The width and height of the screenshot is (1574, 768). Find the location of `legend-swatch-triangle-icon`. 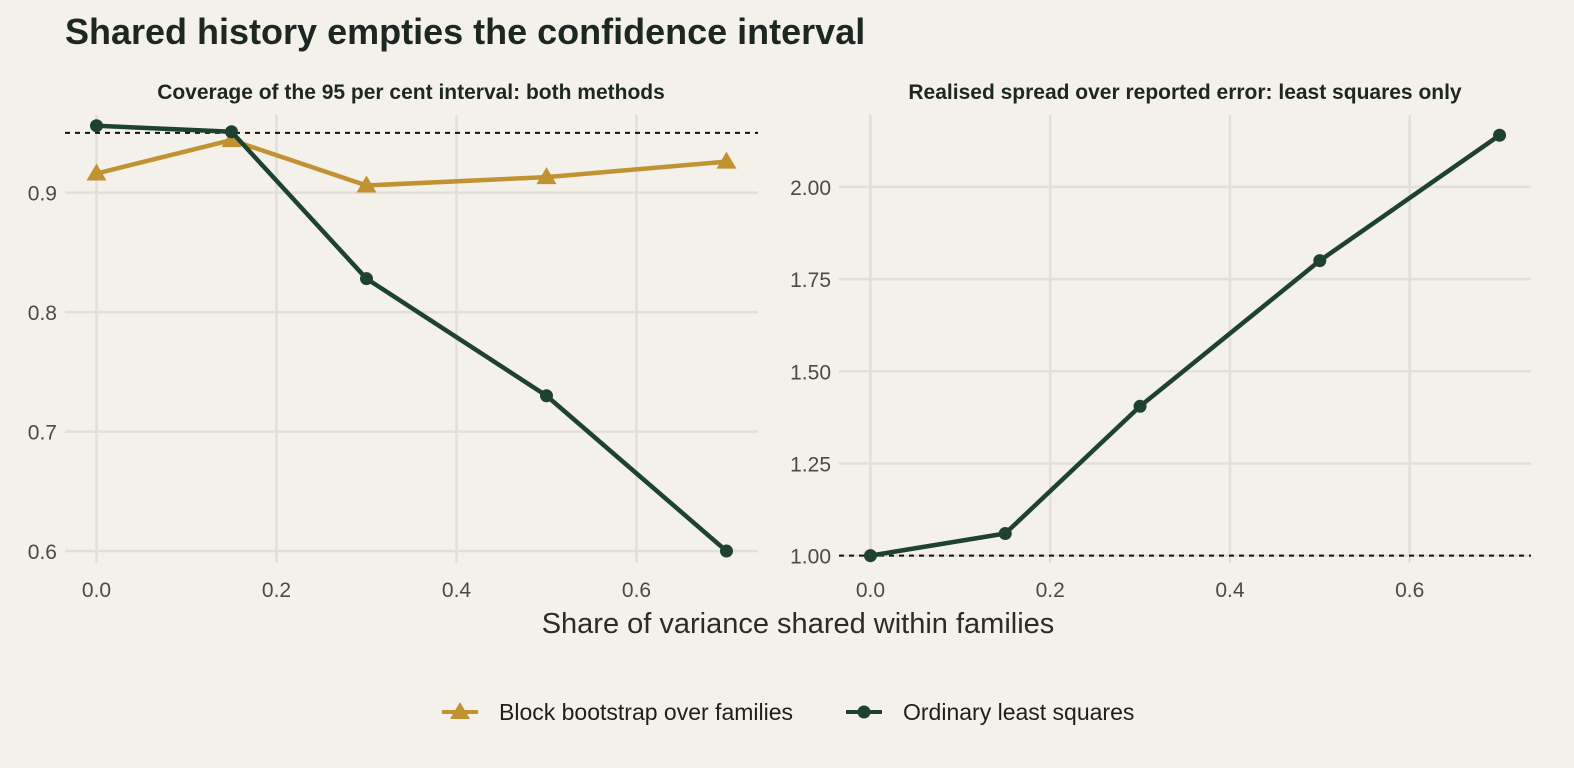

legend-swatch-triangle-icon is located at coordinates (460, 710).